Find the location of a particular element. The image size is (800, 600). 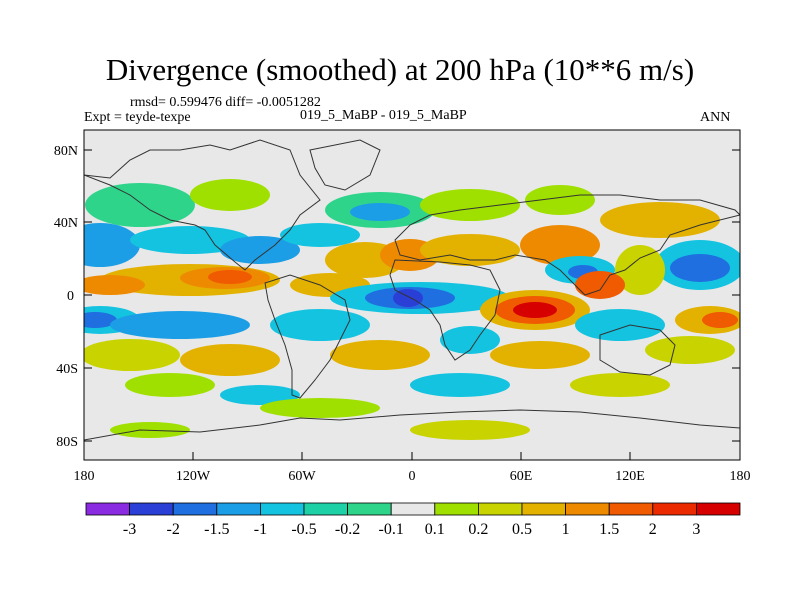

lon-labels: 180 120W 60W 0 60E 120E 180 is located at coordinates (412, 476).